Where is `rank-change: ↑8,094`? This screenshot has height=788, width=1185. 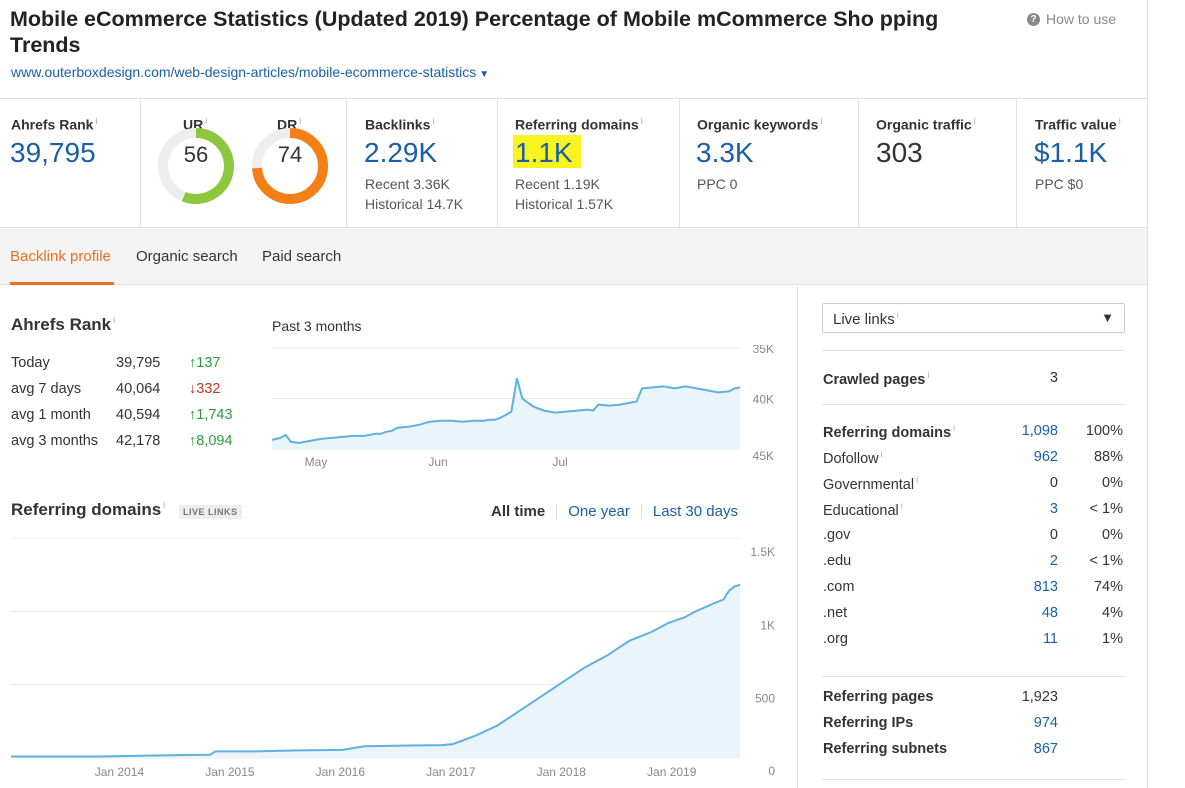 rank-change: ↑8,094 is located at coordinates (211, 441).